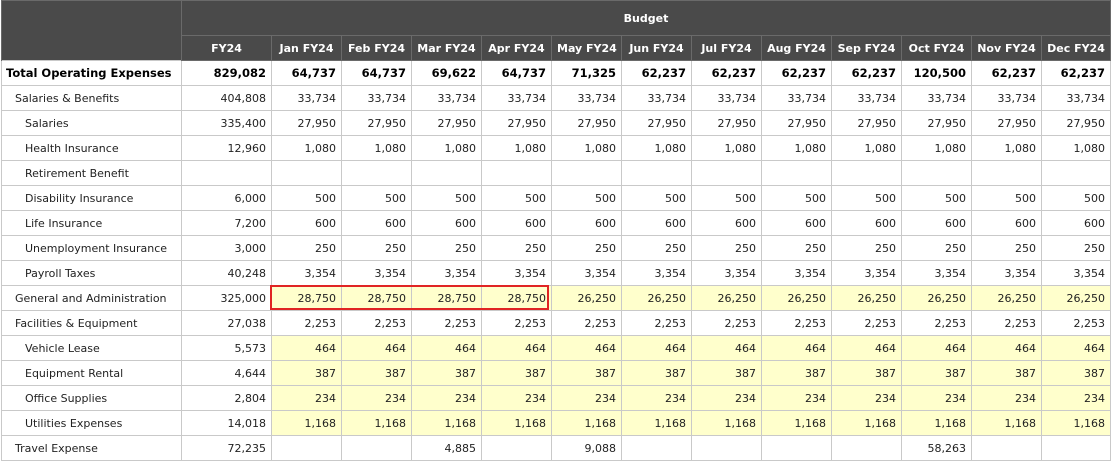  I want to click on month-cell: 71,325, so click(586, 73).